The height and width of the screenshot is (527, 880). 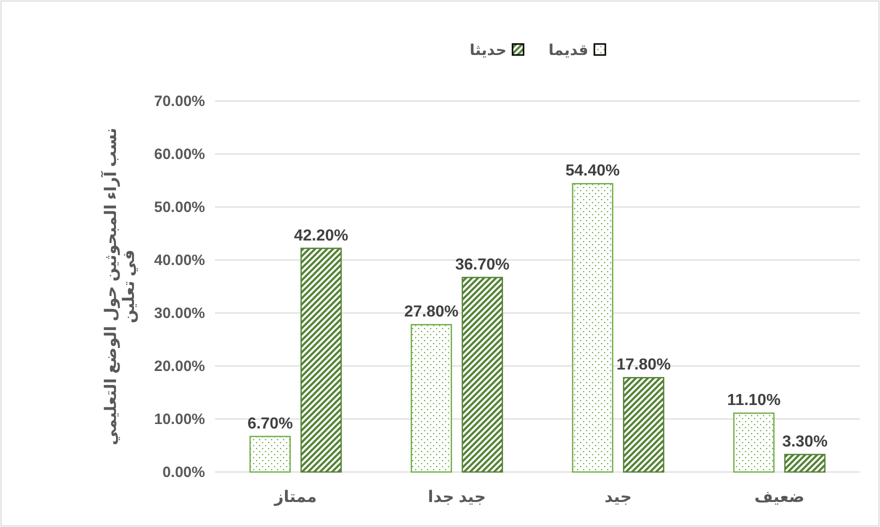 I want to click on text: 54.40%, so click(x=592, y=171).